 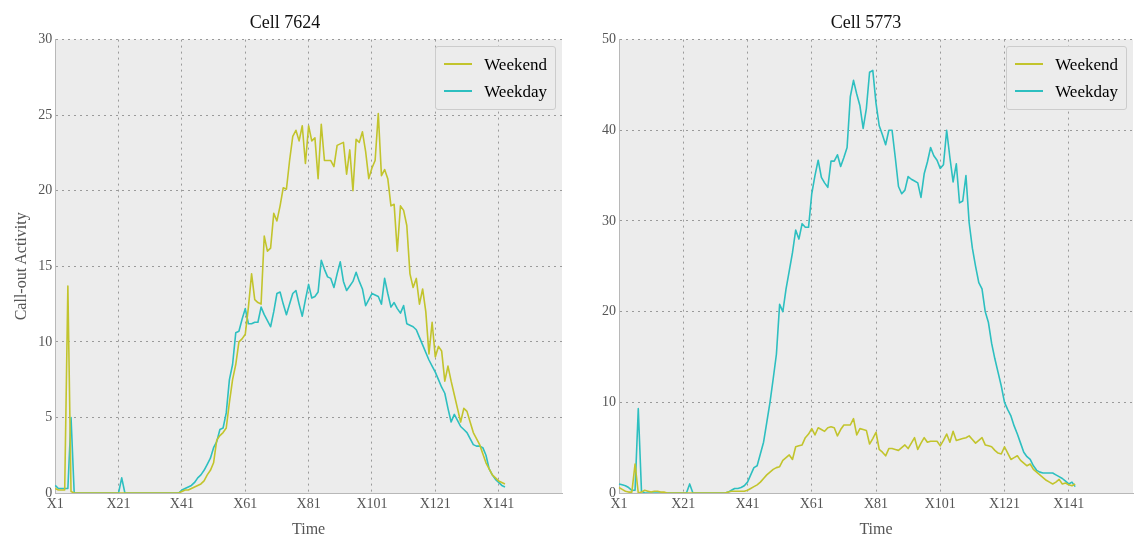 What do you see at coordinates (45, 114) in the screenshot?
I see `y-tick-label: 25` at bounding box center [45, 114].